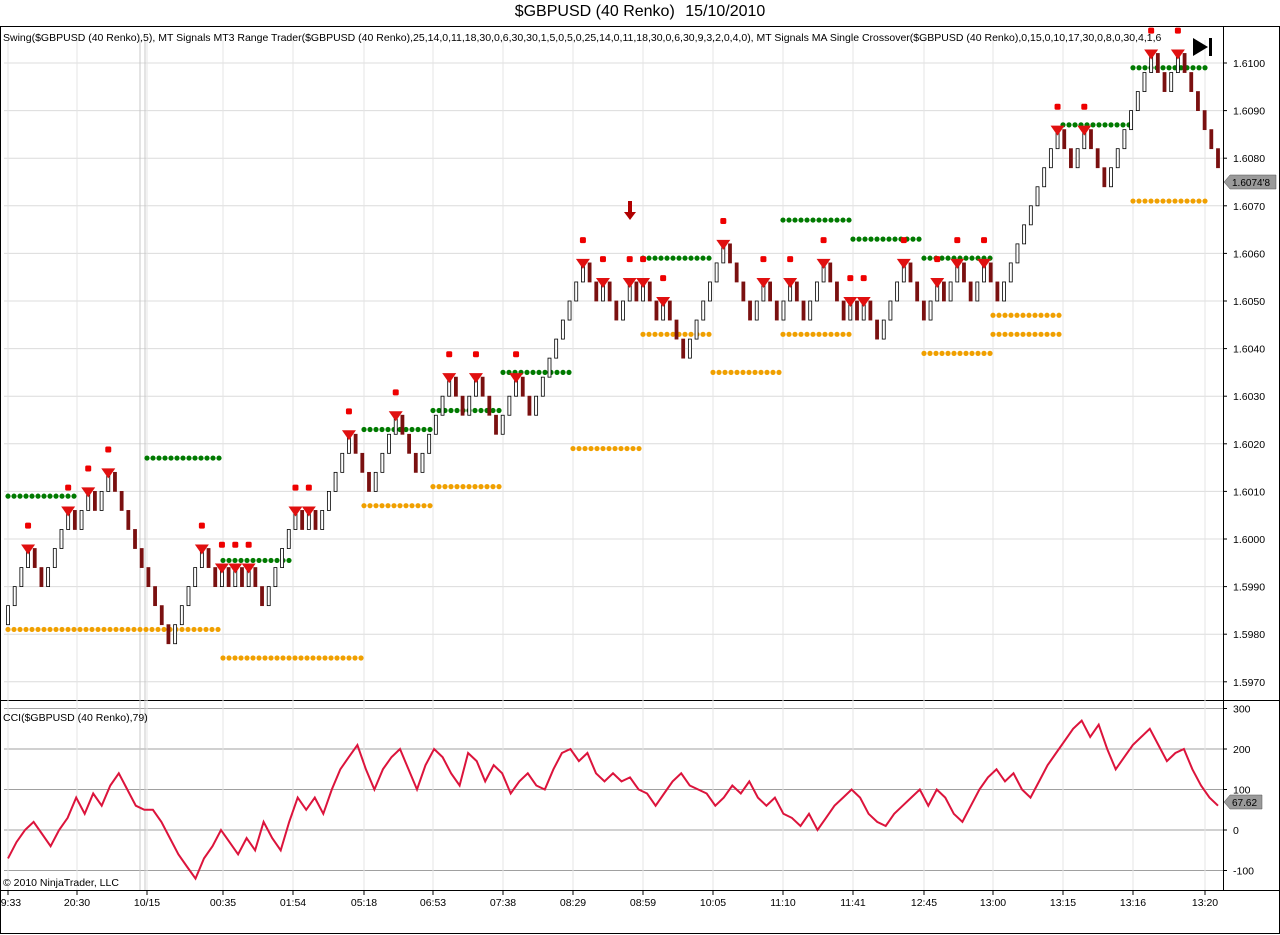 The height and width of the screenshot is (935, 1280). What do you see at coordinates (1249, 397) in the screenshot?
I see `price-tick-label: 1.6030` at bounding box center [1249, 397].